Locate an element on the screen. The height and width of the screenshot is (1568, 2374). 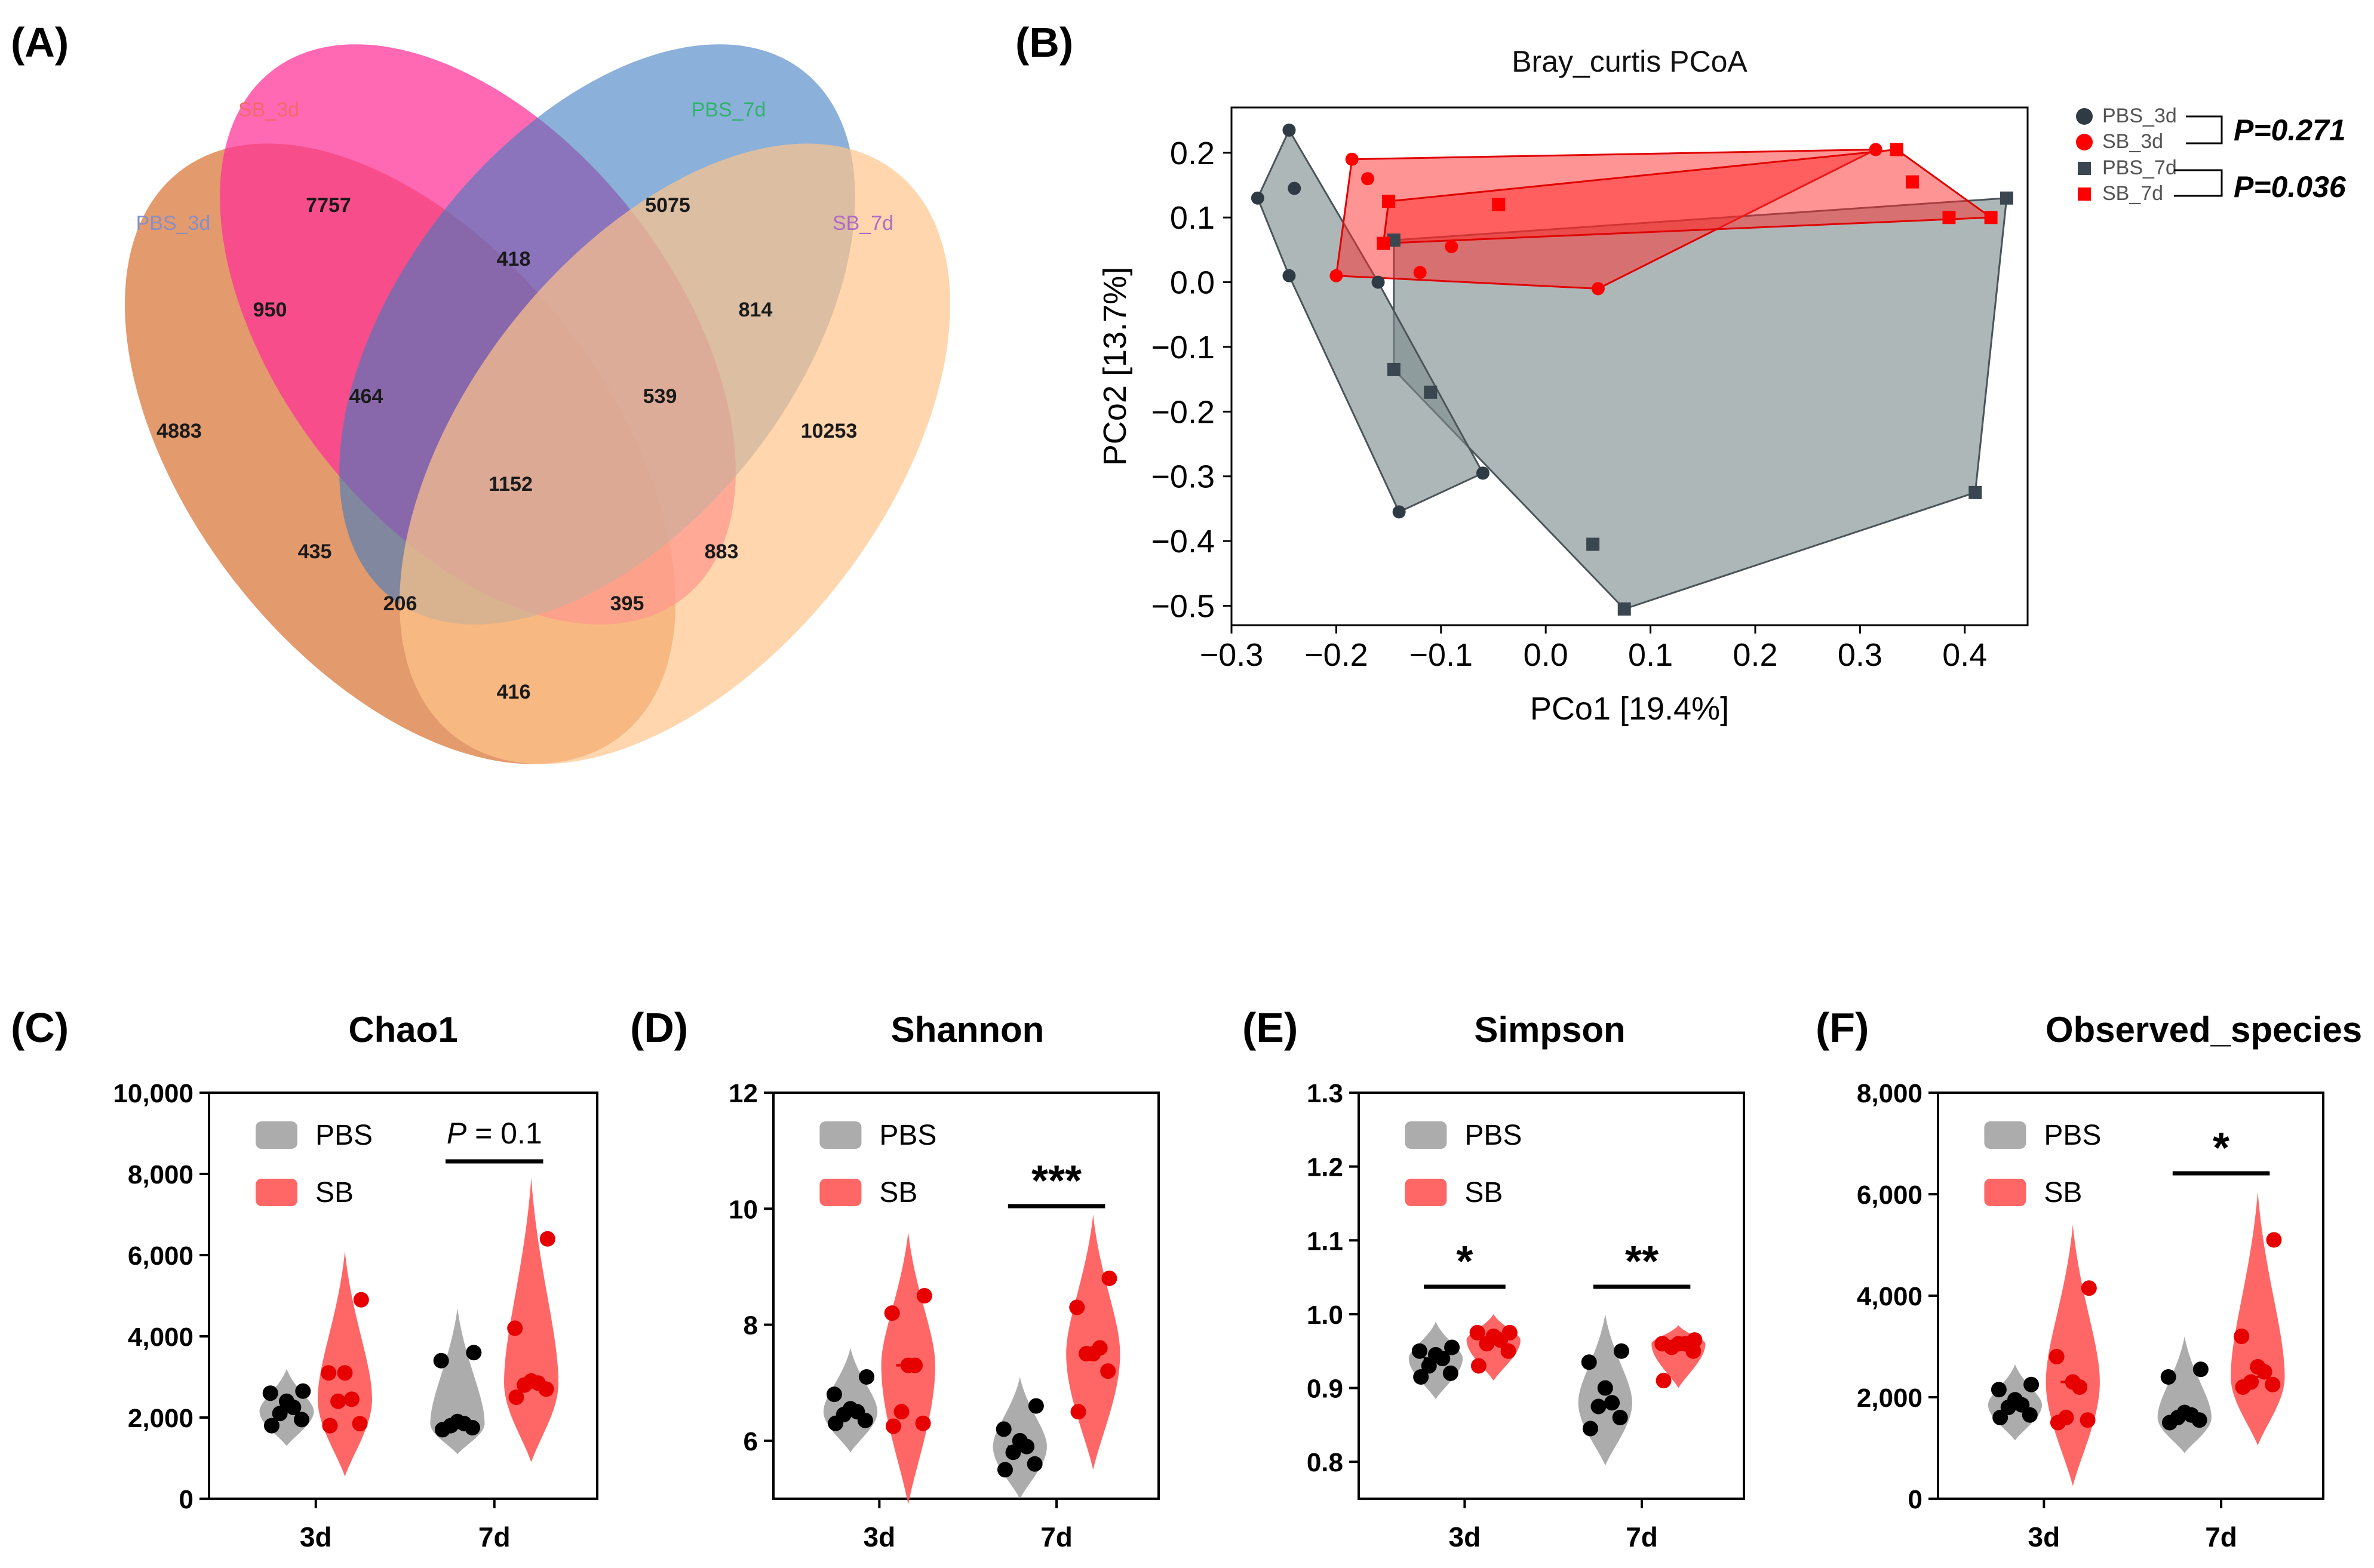
legend-label: SB_3d is located at coordinates (2132, 141).